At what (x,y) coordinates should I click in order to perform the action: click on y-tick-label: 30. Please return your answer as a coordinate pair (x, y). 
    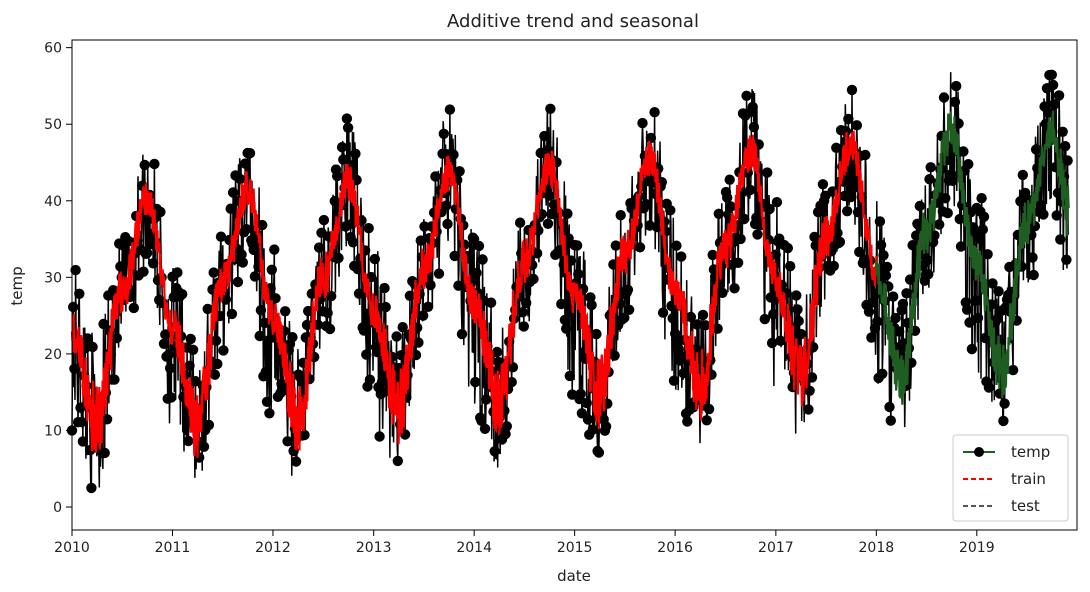
    Looking at the image, I should click on (53, 278).